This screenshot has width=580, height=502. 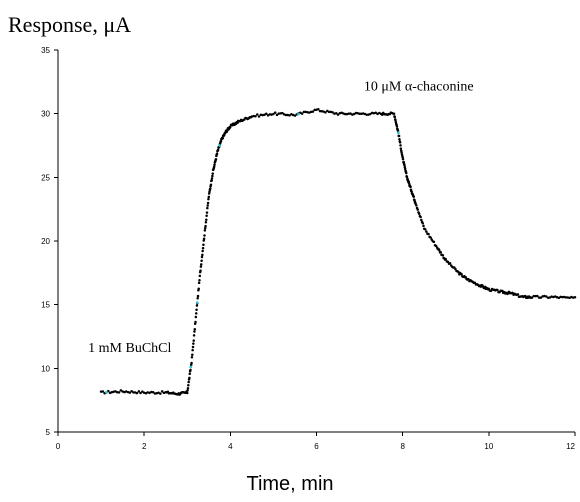 I want to click on x-tick-label: 6, so click(x=316, y=446).